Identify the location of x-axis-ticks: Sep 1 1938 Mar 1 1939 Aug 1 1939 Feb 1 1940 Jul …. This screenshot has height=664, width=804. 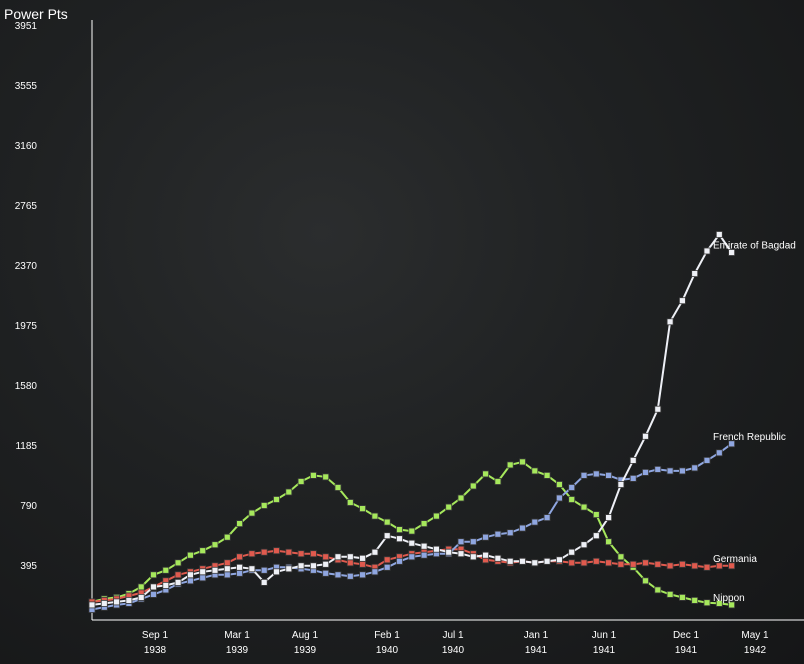
(455, 643).